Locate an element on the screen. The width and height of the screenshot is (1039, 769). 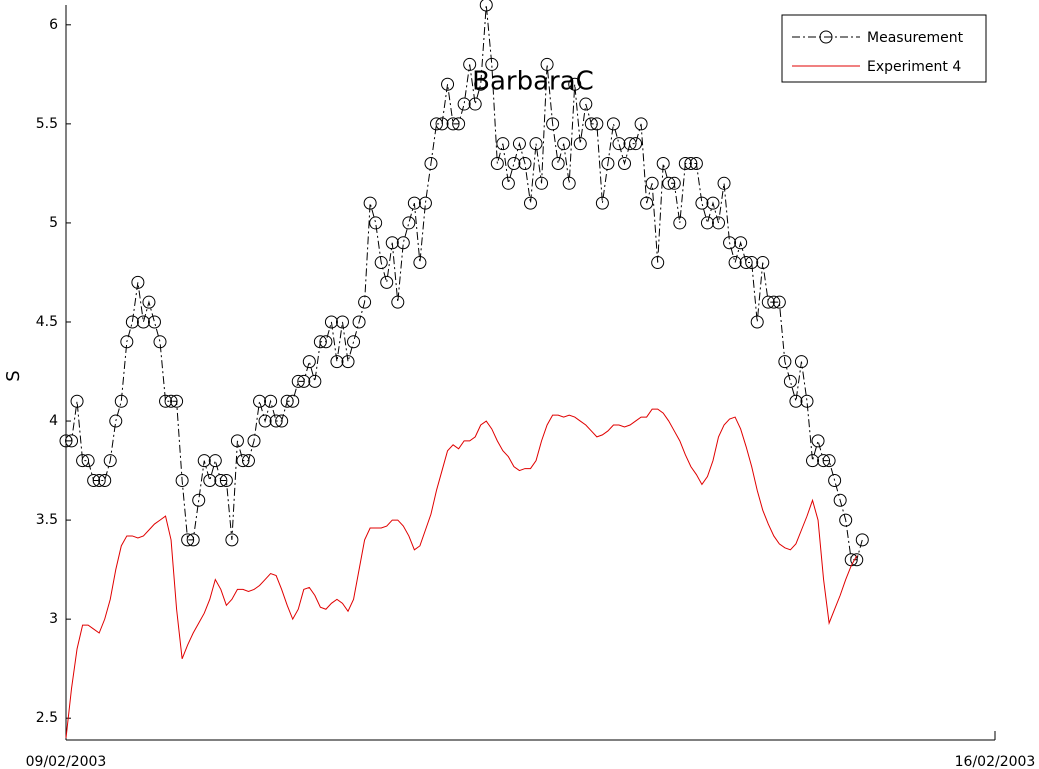
y-tick-label: 4.5 is located at coordinates (47, 322).